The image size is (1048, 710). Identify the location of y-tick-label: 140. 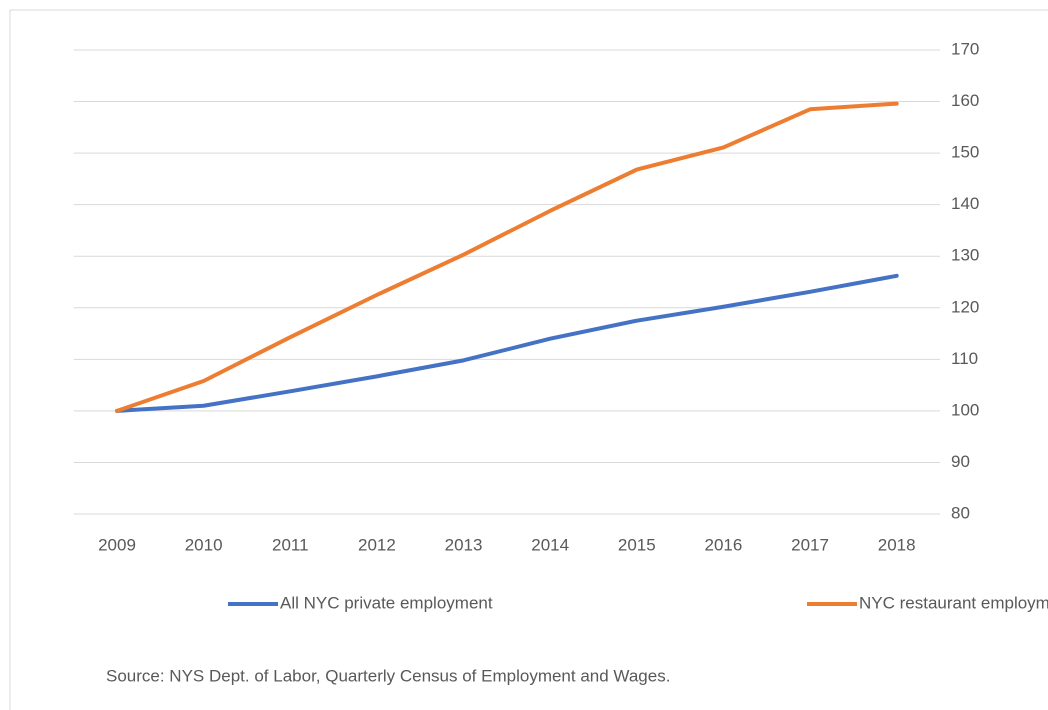
(965, 203).